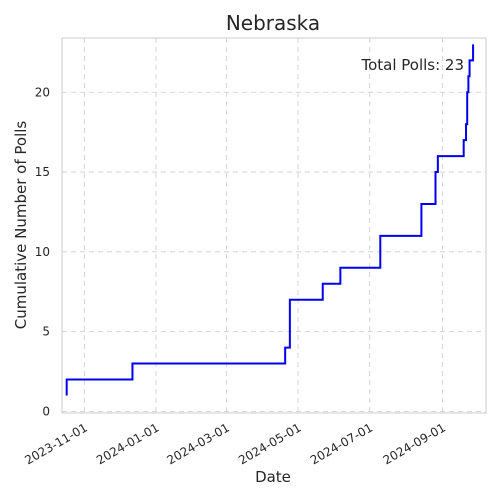 This screenshot has width=500, height=500. What do you see at coordinates (127, 443) in the screenshot?
I see `x-tick-label: 2024-01-01` at bounding box center [127, 443].